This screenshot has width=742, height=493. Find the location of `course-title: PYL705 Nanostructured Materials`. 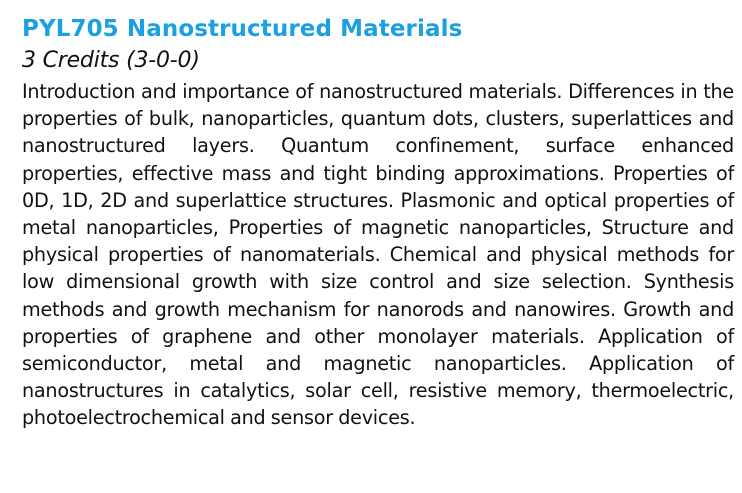

course-title: PYL705 Nanostructured Materials is located at coordinates (242, 29).